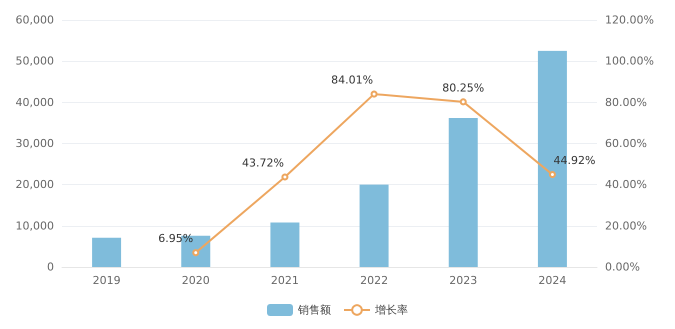  I want to click on legend-label: 增长率, so click(391, 310).